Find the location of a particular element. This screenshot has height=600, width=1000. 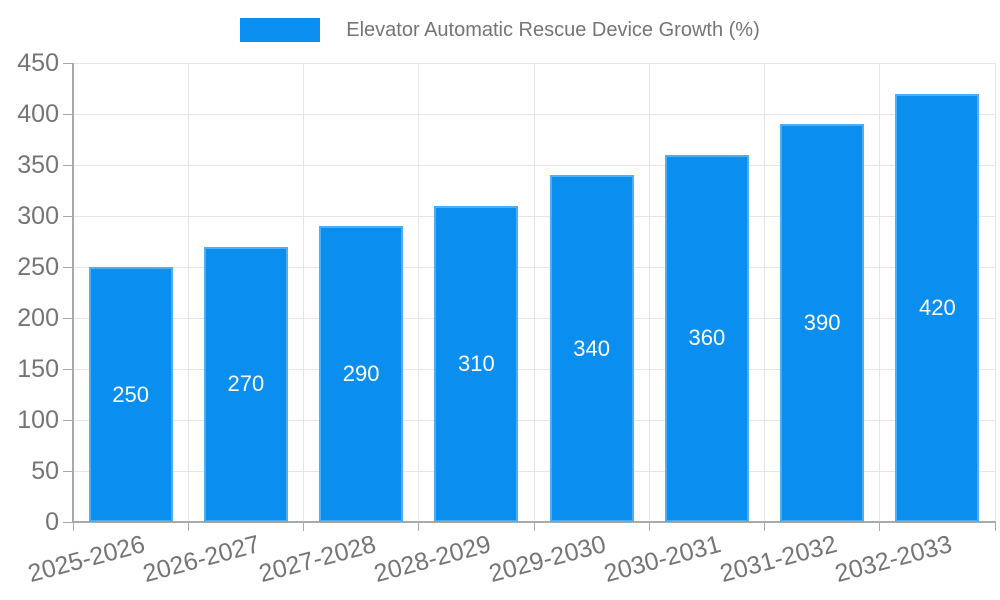

bar: 340 is located at coordinates (591, 348).